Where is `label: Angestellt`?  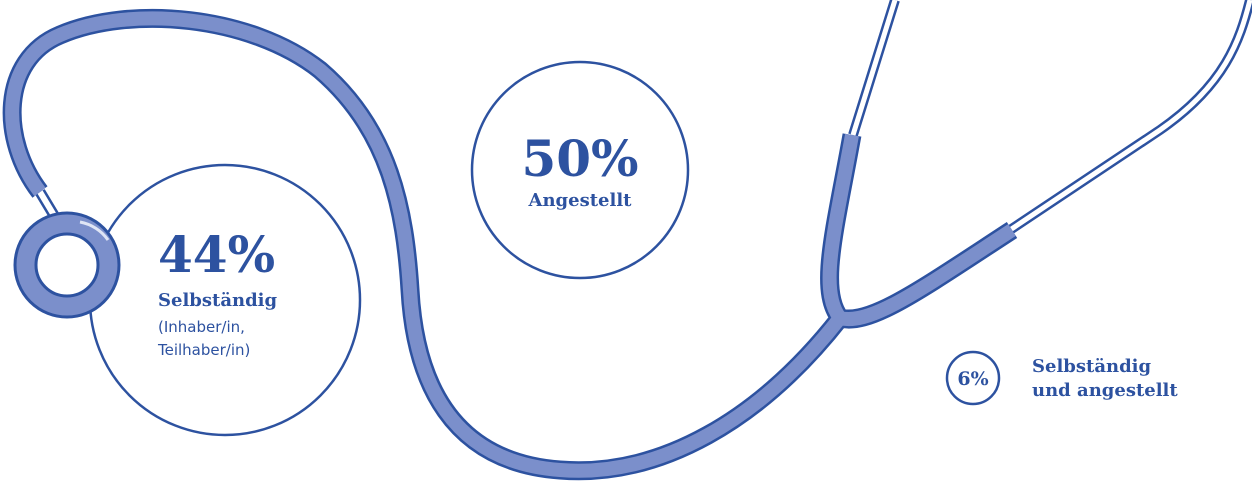
label: Angestellt is located at coordinates (580, 200).